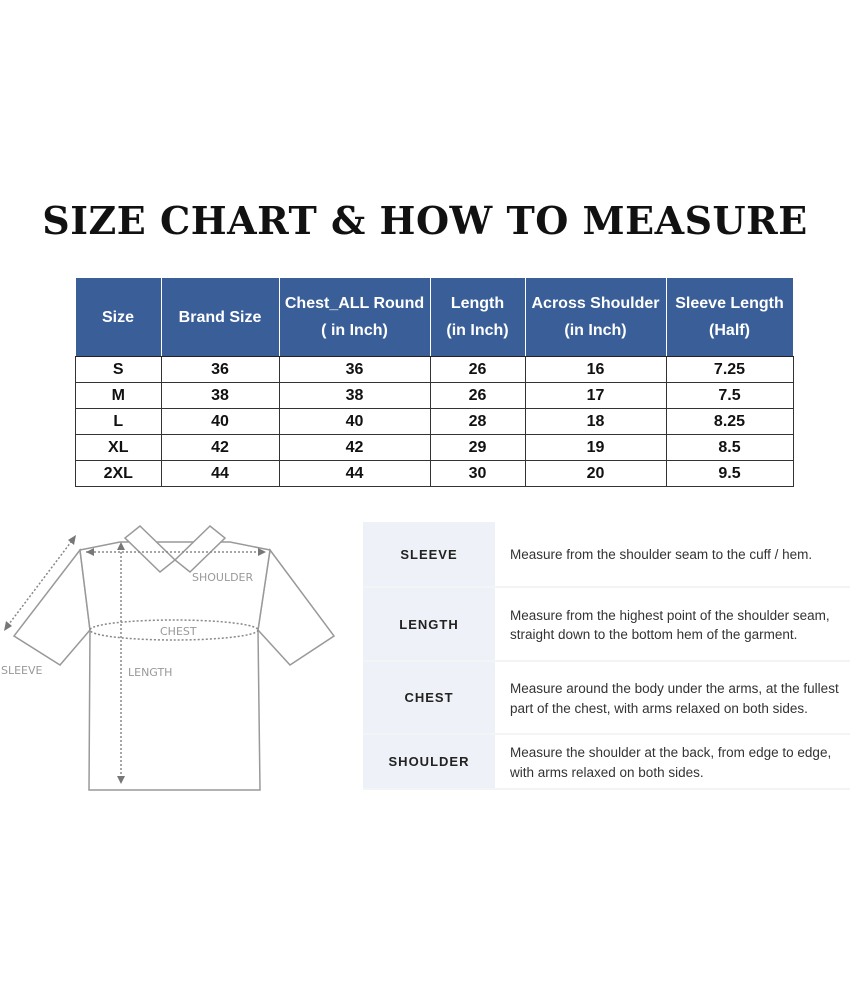  What do you see at coordinates (354, 317) in the screenshot?
I see `column-header: Chest_ALL Round ( in Inch)` at bounding box center [354, 317].